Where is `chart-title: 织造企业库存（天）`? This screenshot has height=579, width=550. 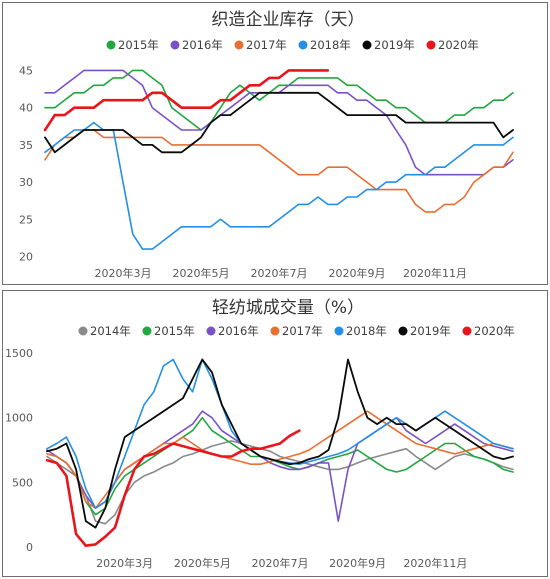 chart-title: 织造企业库存（天） is located at coordinates (288, 20).